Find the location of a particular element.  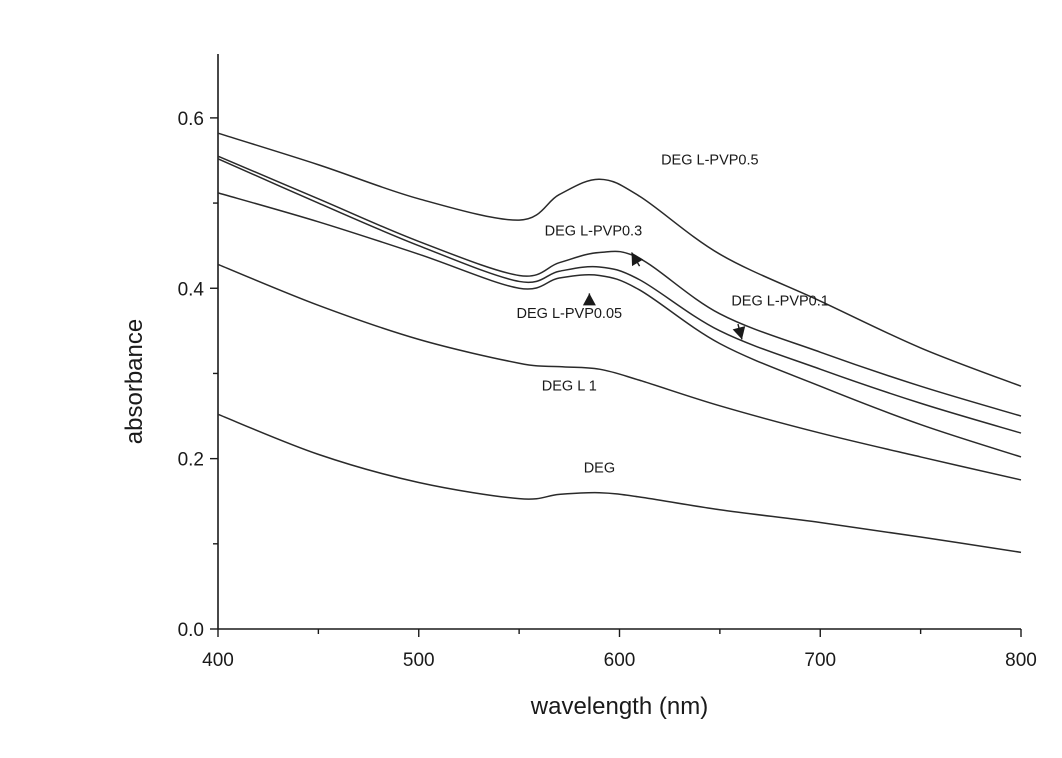

x-ticks: 400 500 600 700 800 is located at coordinates (619, 650).